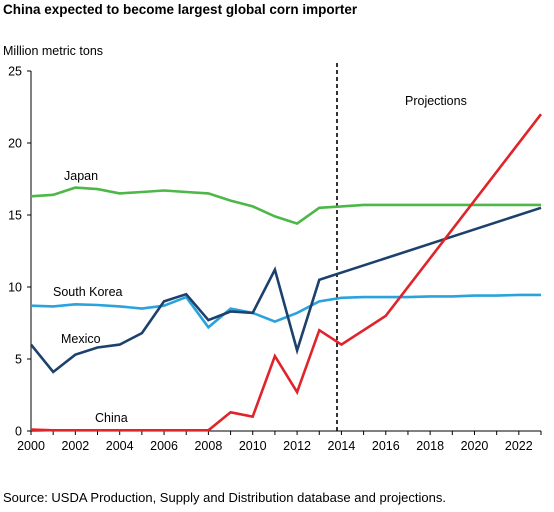 This screenshot has width=554, height=512. What do you see at coordinates (18, 432) in the screenshot?
I see `y-tick-label: 0` at bounding box center [18, 432].